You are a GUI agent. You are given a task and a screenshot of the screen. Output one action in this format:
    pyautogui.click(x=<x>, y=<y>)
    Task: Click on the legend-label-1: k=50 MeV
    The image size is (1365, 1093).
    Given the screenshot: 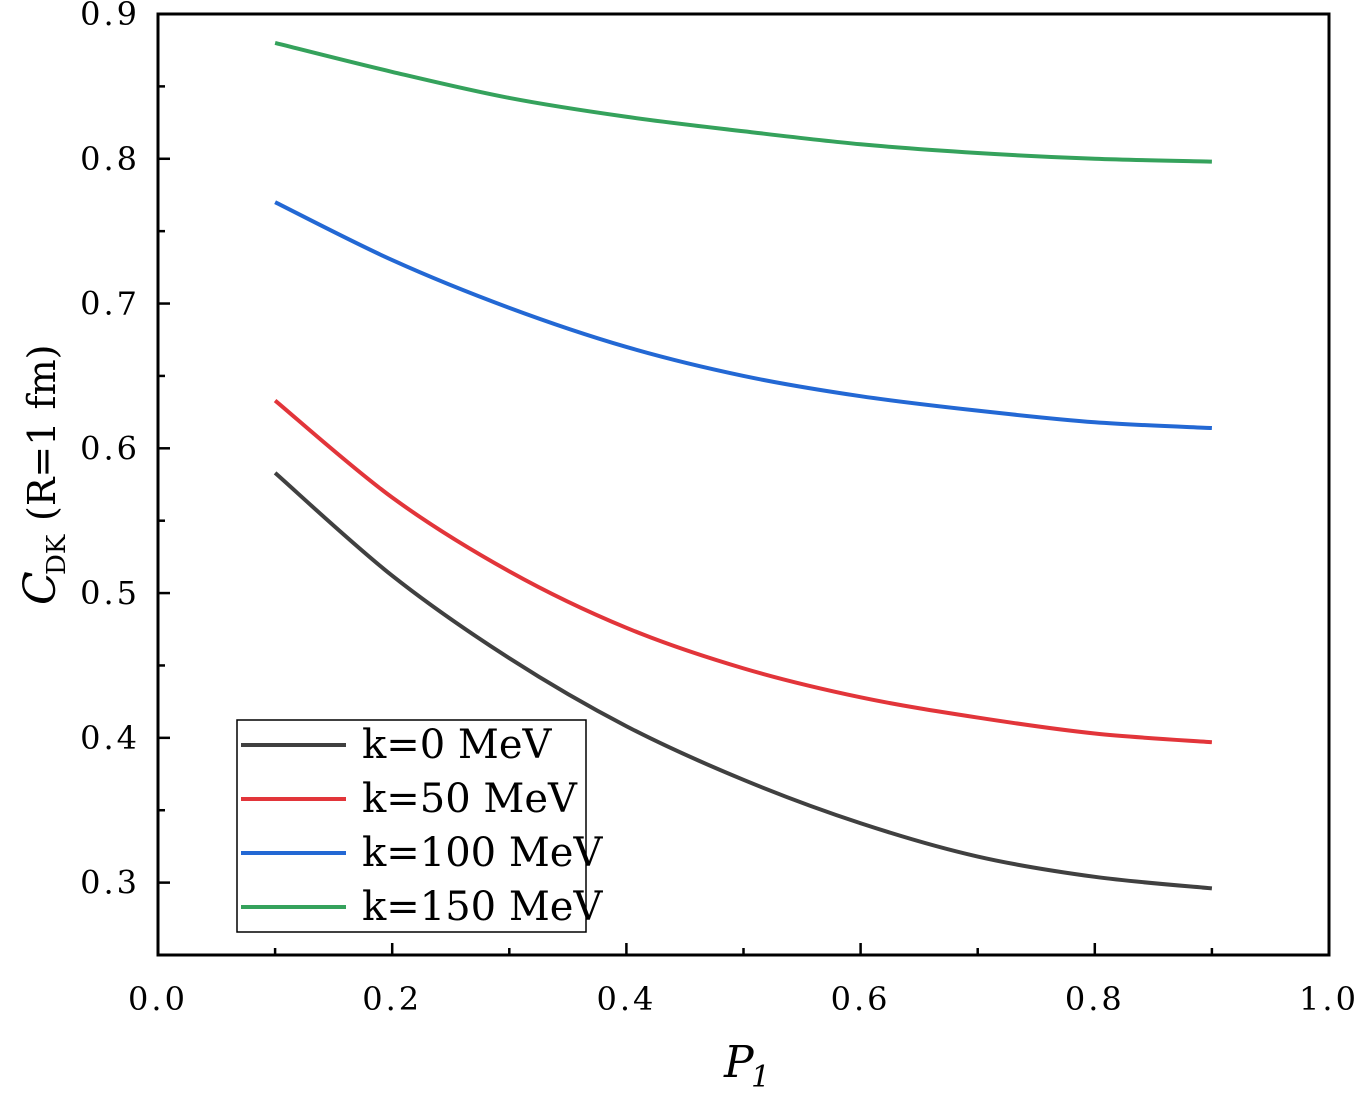 What is the action you would take?
    pyautogui.click(x=470, y=799)
    